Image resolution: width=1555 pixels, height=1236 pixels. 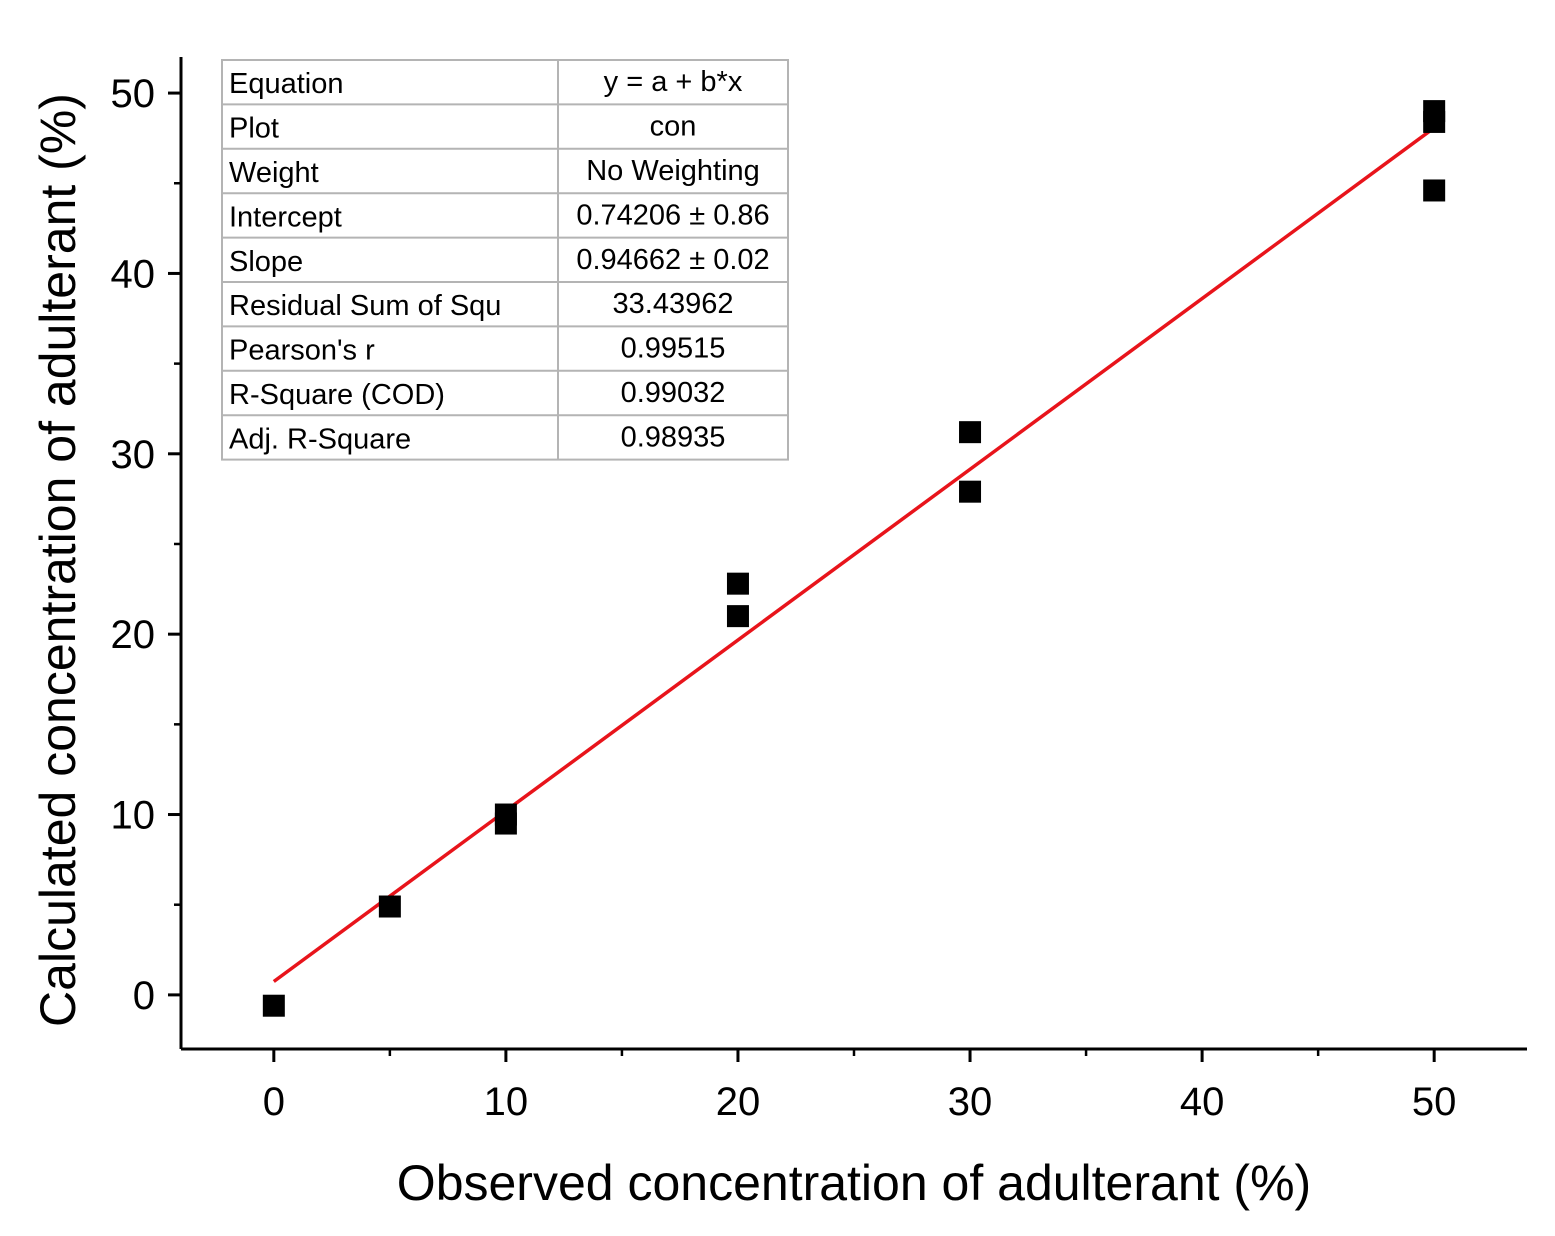 What do you see at coordinates (274, 173) in the screenshot?
I see `stats-table-label-2: Weight` at bounding box center [274, 173].